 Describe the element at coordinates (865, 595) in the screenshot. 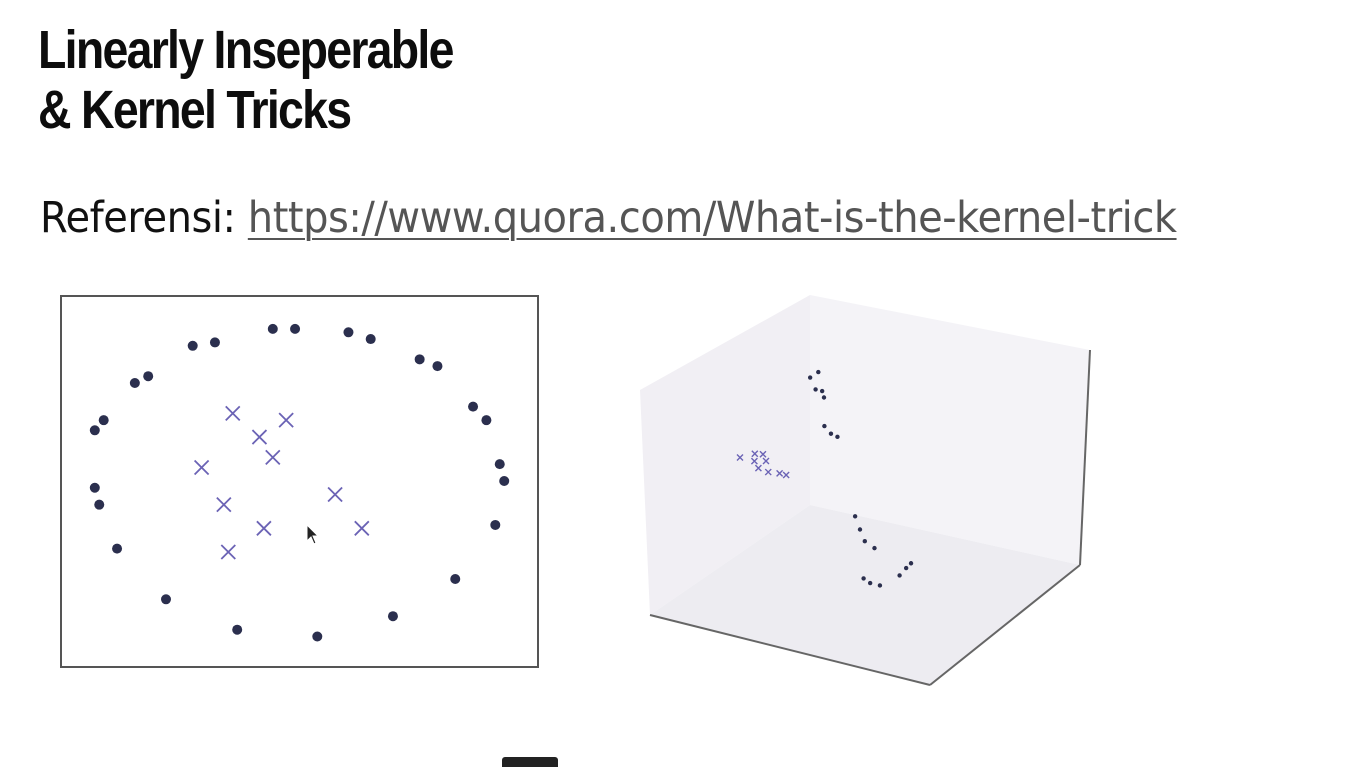

I see `floor-plane` at that location.